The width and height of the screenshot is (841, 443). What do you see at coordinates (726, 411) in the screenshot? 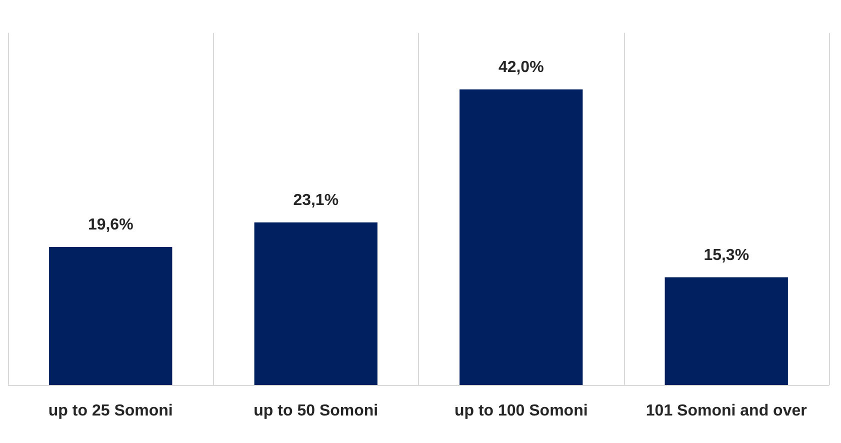
I see `x-tick-label: 101 Somoni and over` at bounding box center [726, 411].